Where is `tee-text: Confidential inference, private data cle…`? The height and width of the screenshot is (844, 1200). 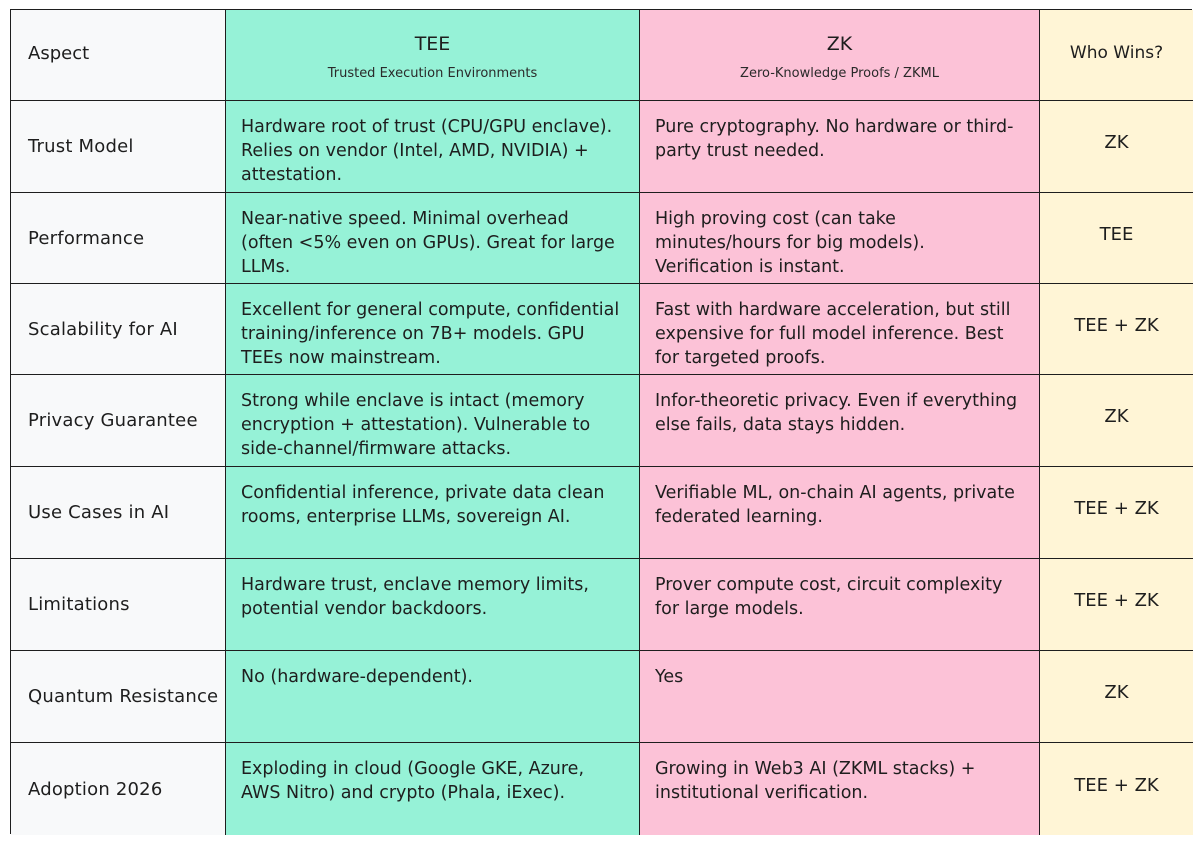
tee-text: Confidential inference, private data cle… is located at coordinates (423, 505).